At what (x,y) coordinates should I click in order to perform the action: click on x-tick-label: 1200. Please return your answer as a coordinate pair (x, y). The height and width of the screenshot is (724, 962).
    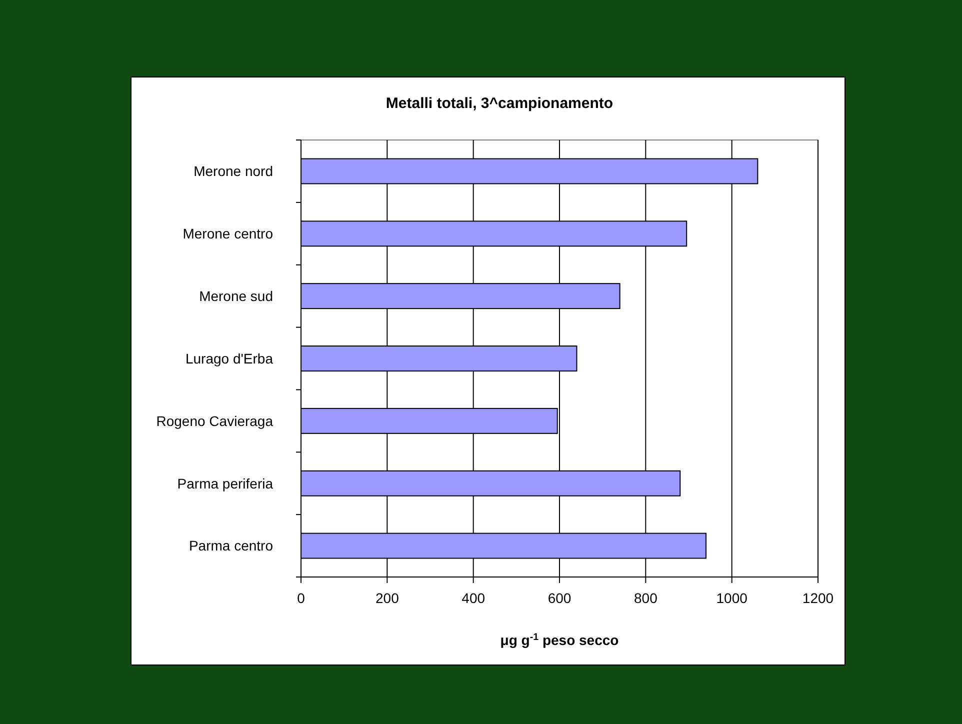
    Looking at the image, I should click on (818, 598).